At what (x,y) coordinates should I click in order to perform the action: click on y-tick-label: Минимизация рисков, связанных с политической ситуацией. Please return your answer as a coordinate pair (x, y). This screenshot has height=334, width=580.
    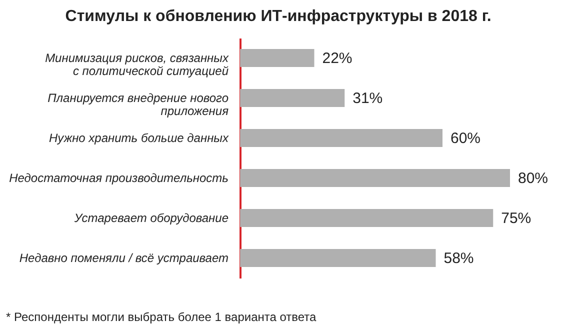
    Looking at the image, I should click on (137, 64).